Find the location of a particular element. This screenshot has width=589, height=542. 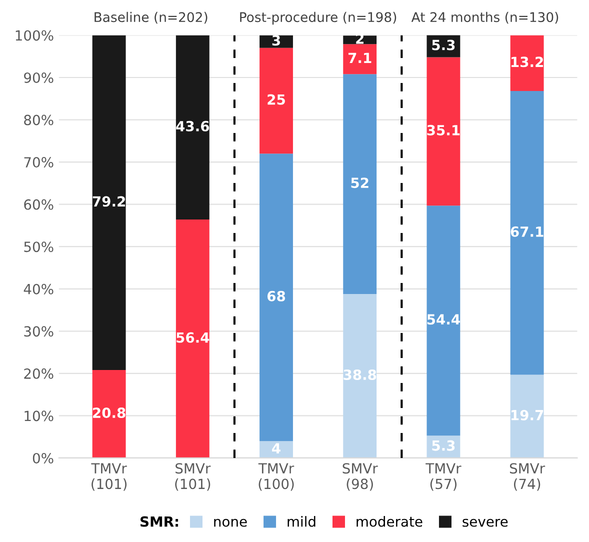

data-label: 19.7 is located at coordinates (527, 415).